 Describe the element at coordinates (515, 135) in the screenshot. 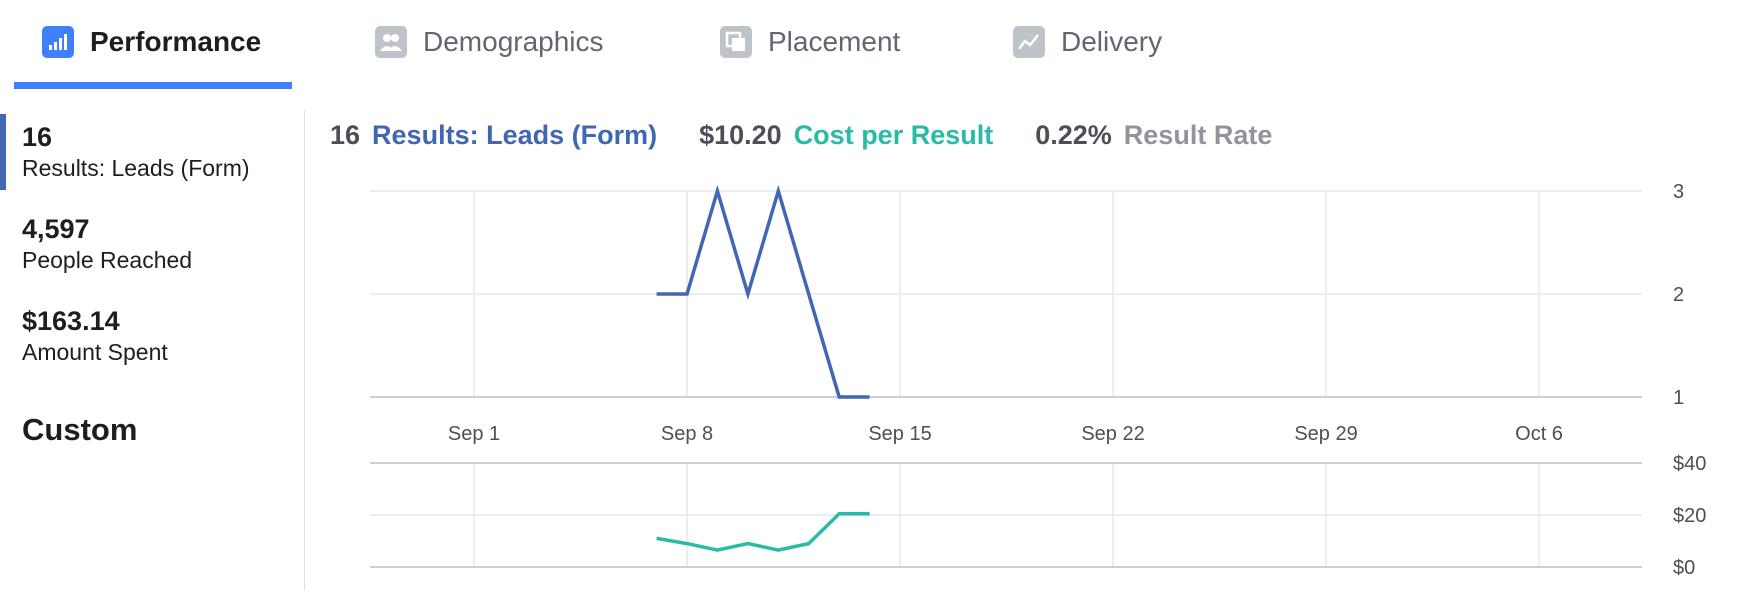

I see `results-label: Results: Leads (Form)` at that location.